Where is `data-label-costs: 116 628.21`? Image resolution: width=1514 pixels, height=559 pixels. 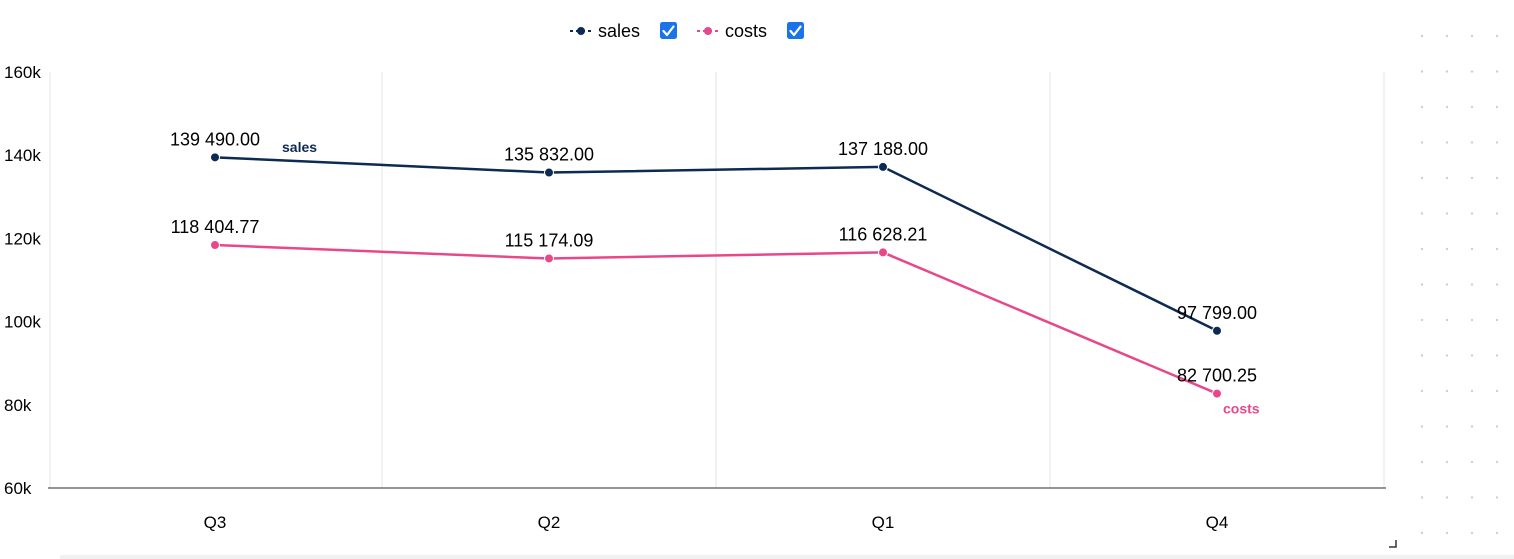 data-label-costs: 116 628.21 is located at coordinates (883, 234).